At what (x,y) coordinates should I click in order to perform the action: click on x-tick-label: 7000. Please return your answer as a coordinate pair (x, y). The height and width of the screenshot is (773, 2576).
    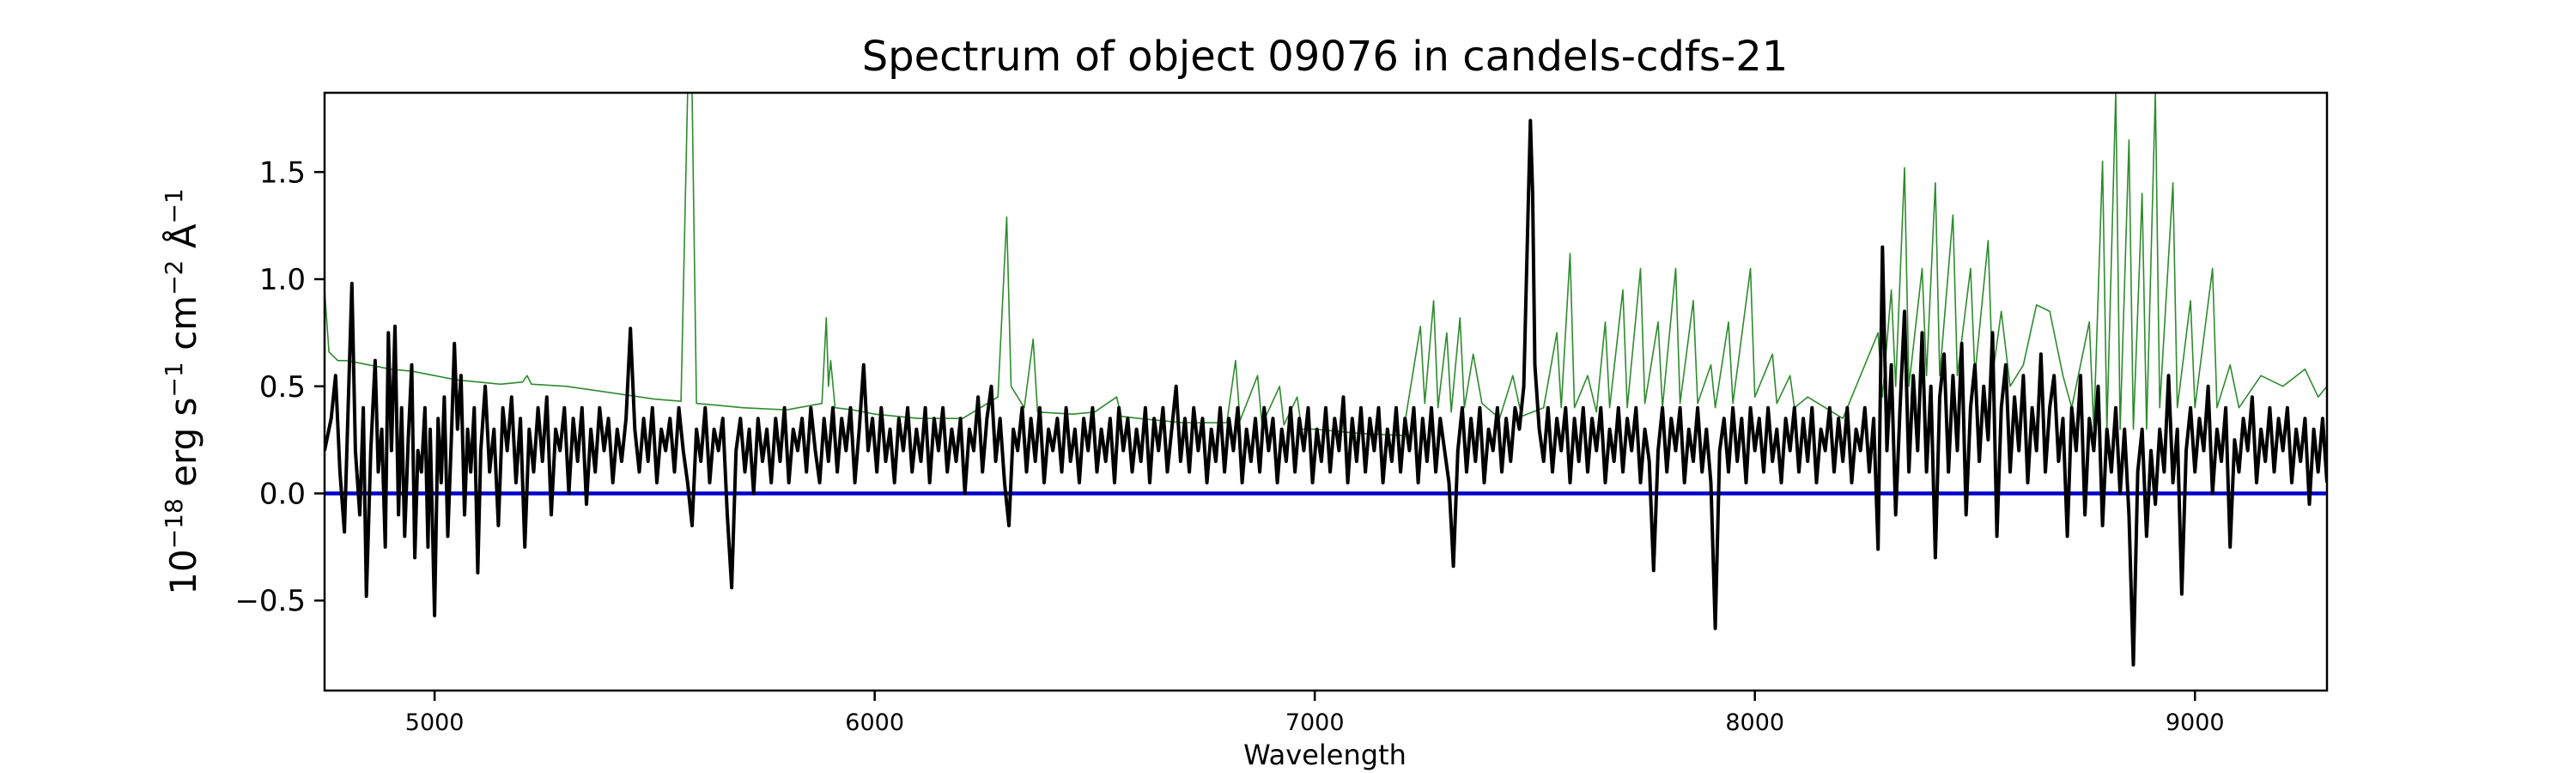
    Looking at the image, I should click on (1315, 722).